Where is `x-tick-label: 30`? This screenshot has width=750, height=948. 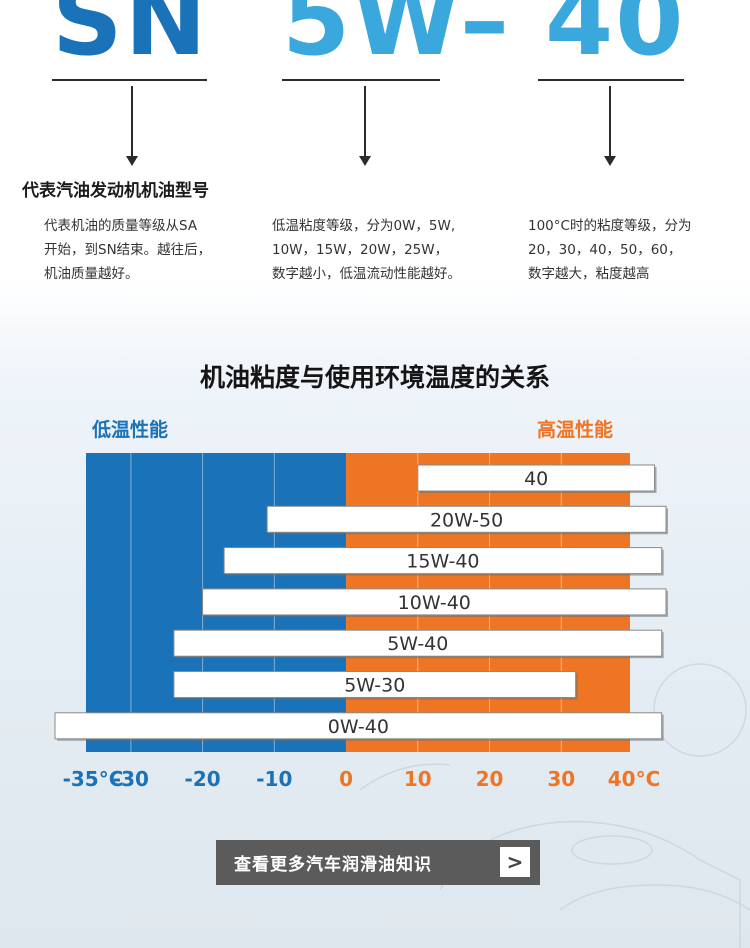 x-tick-label: 30 is located at coordinates (561, 779).